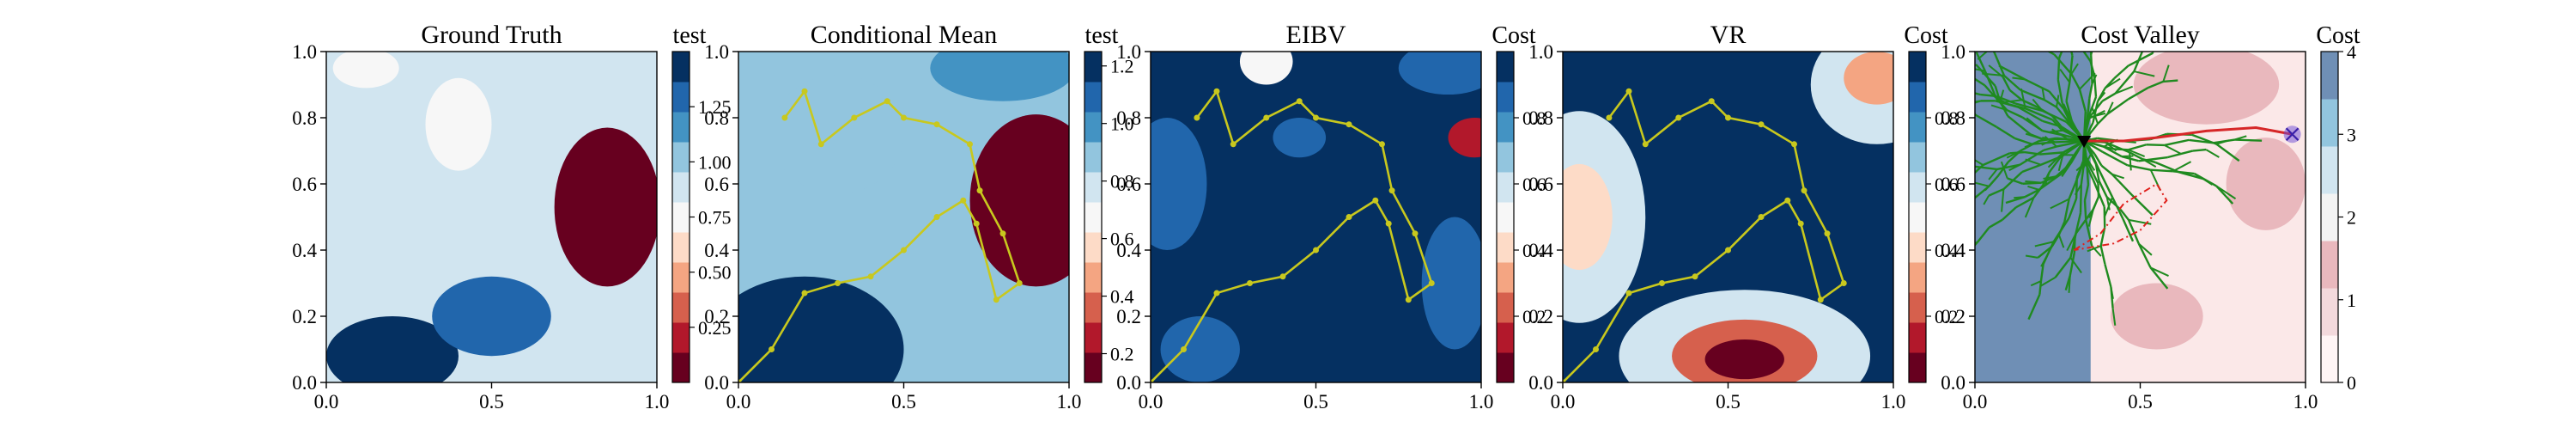  What do you see at coordinates (2141, 35) in the screenshot?
I see `panel-title: Cost Valley` at bounding box center [2141, 35].